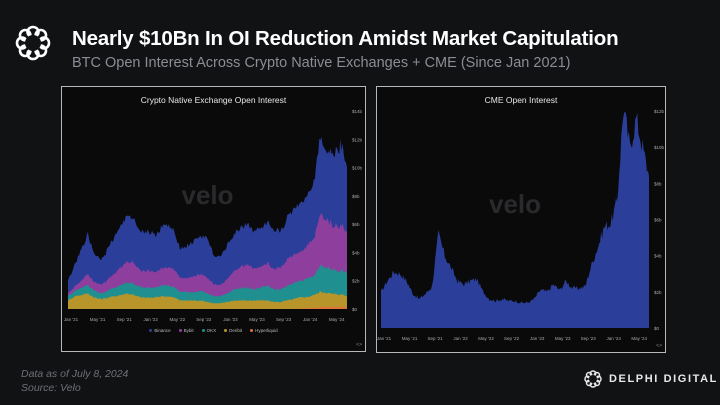 The image size is (720, 405). Describe the element at coordinates (51, 388) in the screenshot. I see `source-note: Source: Velo` at that location.